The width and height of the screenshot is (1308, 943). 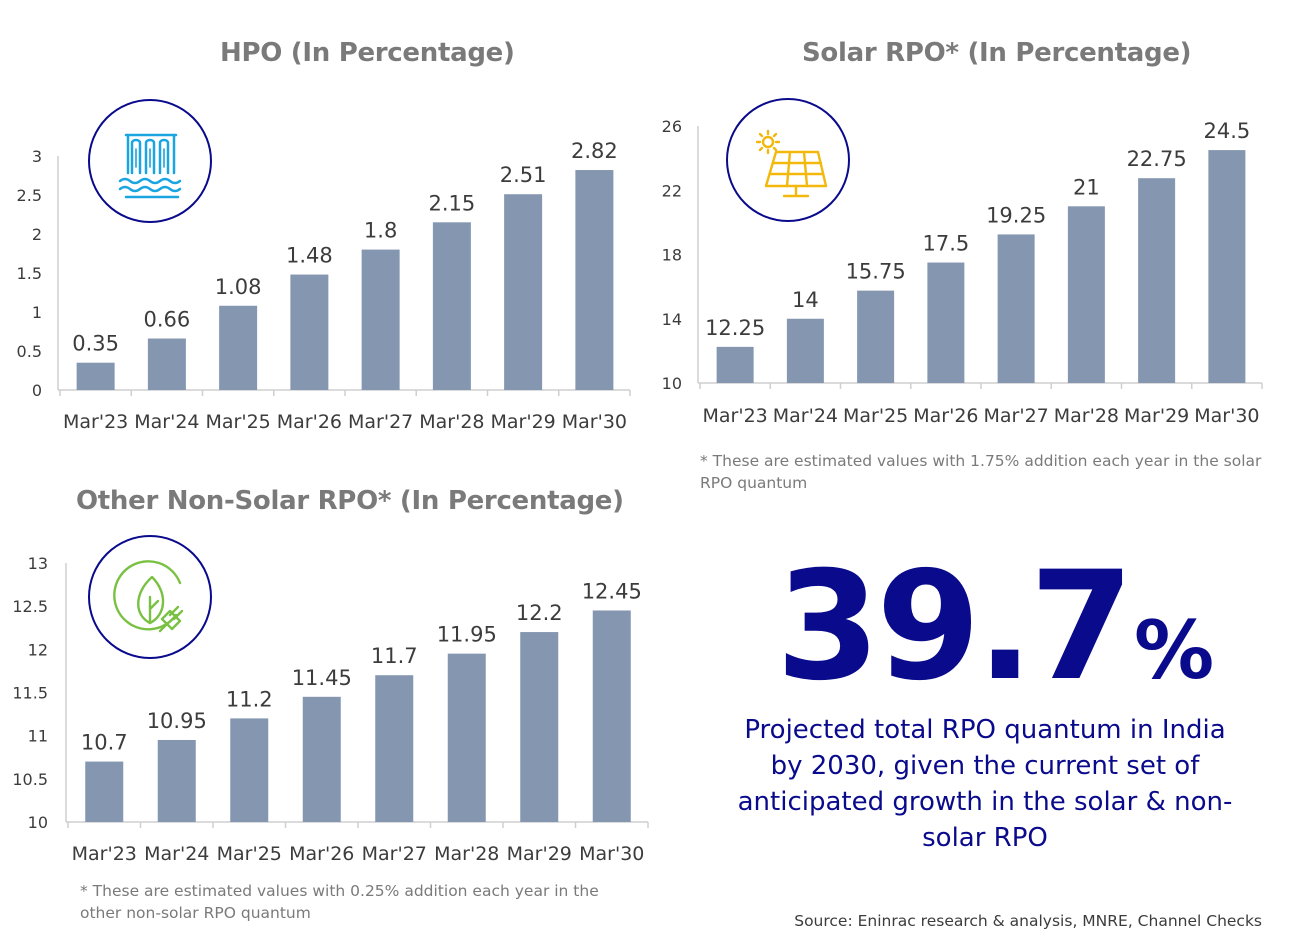 What do you see at coordinates (29, 351) in the screenshot?
I see `hpo-y-tick-label: 0.5` at bounding box center [29, 351].